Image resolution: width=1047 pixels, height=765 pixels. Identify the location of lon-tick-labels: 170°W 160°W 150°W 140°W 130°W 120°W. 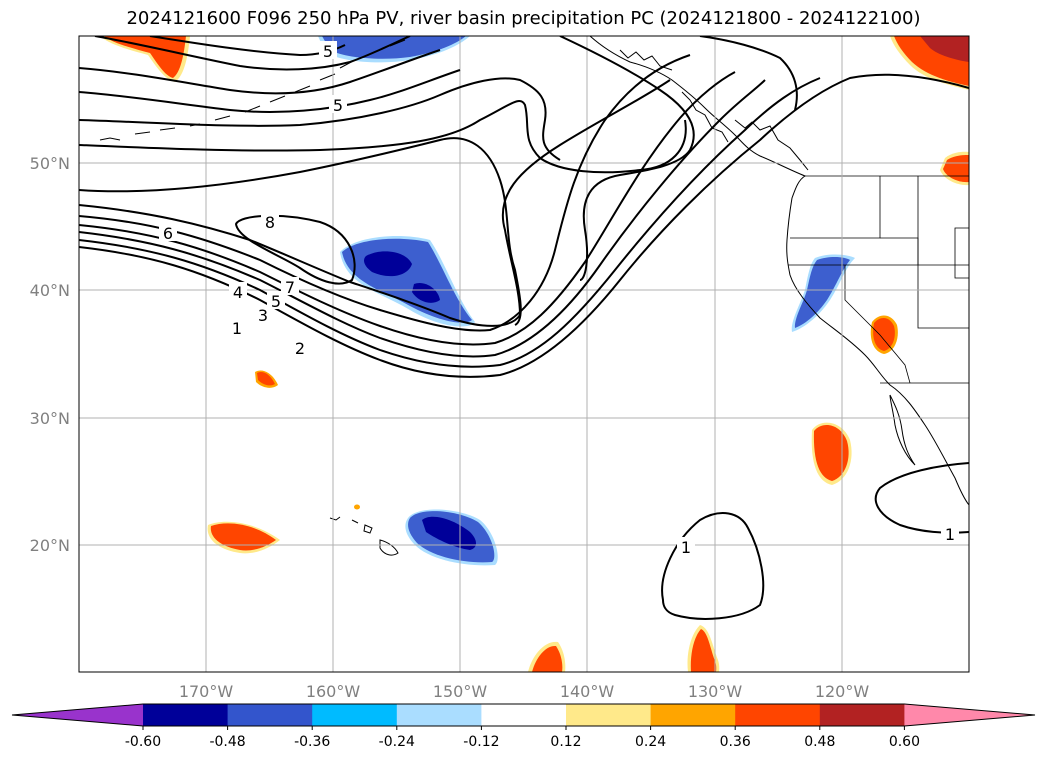
(524, 691).